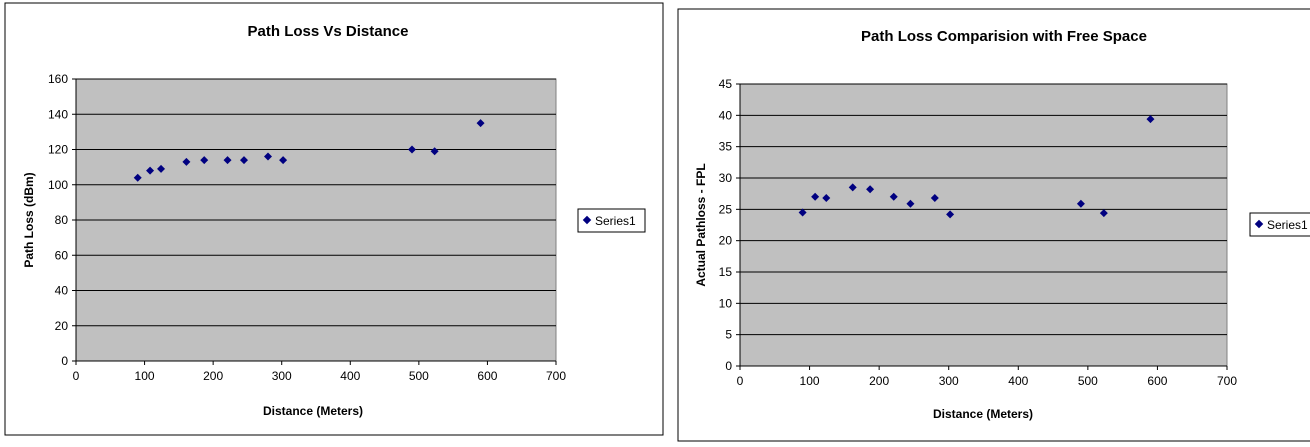 The image size is (1310, 447). What do you see at coordinates (726, 178) in the screenshot?
I see `y-tick-label: 30` at bounding box center [726, 178].